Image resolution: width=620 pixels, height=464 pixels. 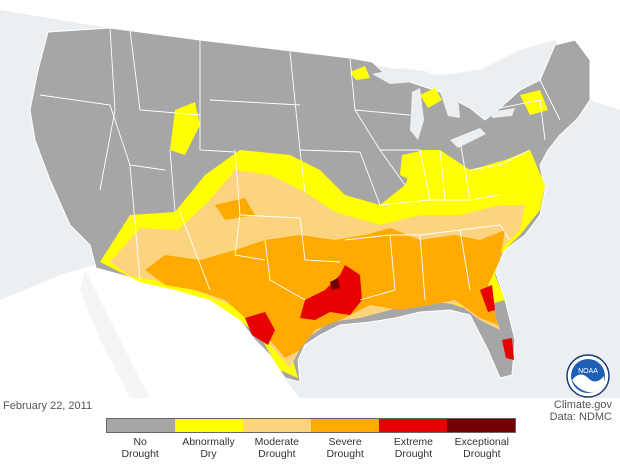 I want to click on baja-peninsula, so click(x=115, y=334).